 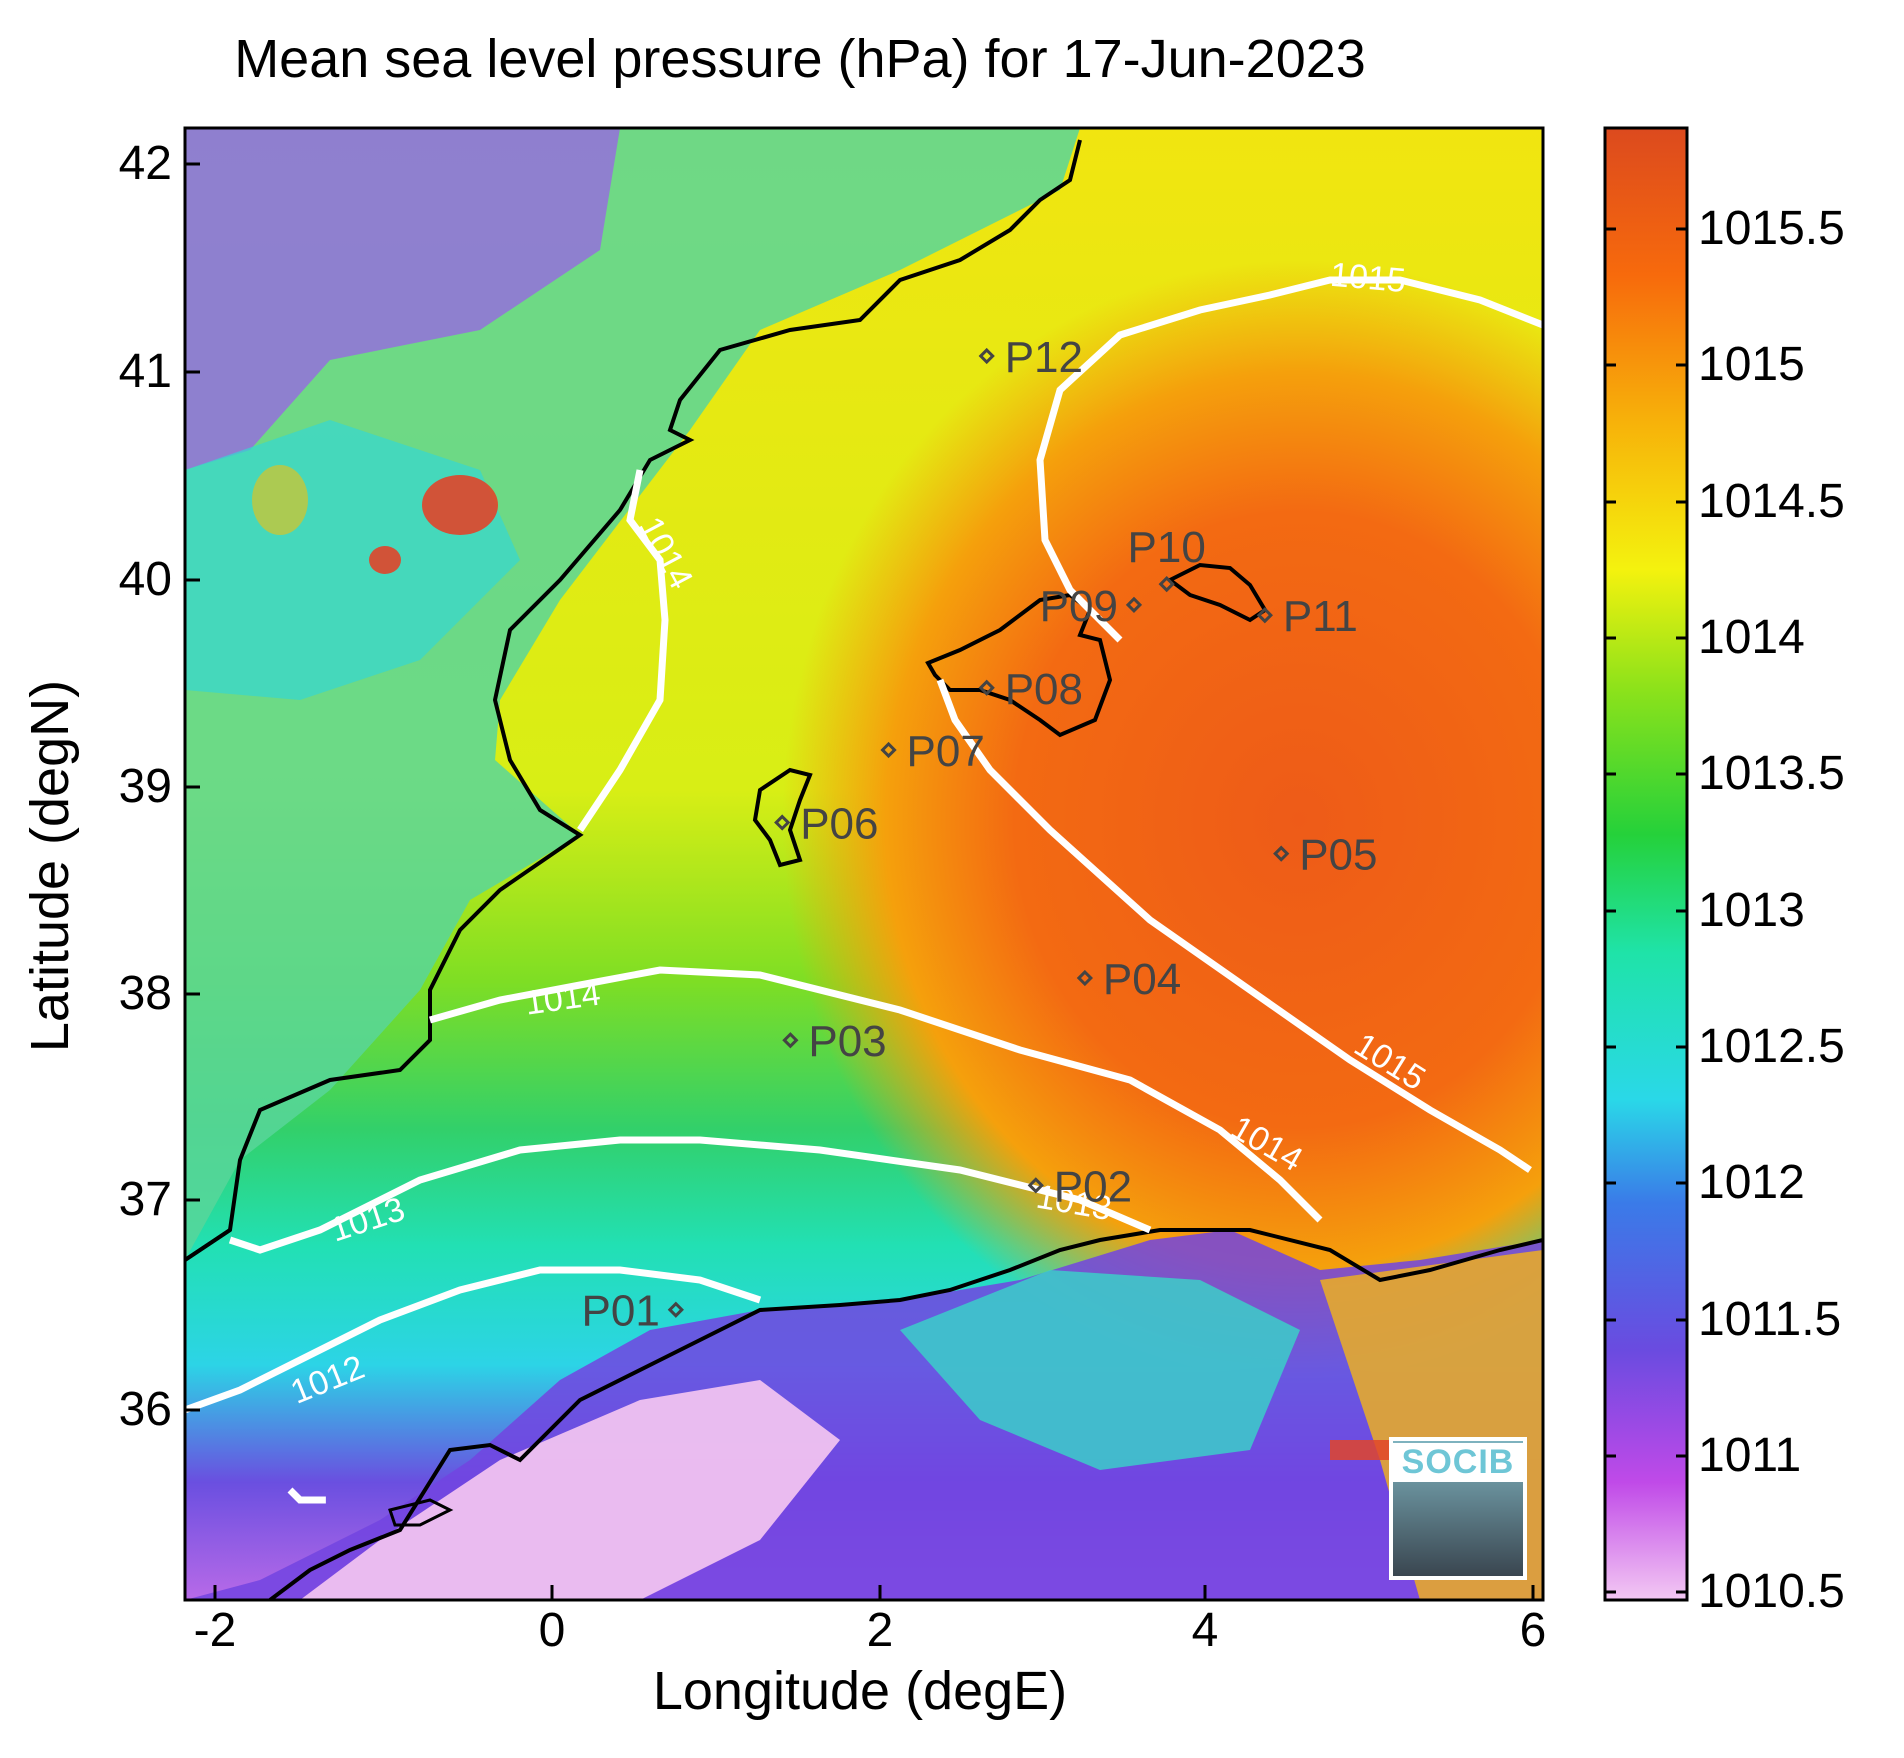 I want to click on colorbar, so click(x=1646, y=864).